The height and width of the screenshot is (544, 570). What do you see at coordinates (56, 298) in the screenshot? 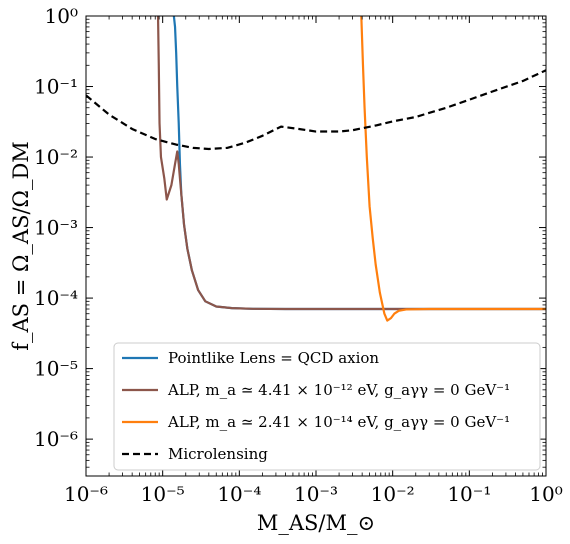
I see `y-tick-label: 10⁻⁴` at bounding box center [56, 298].